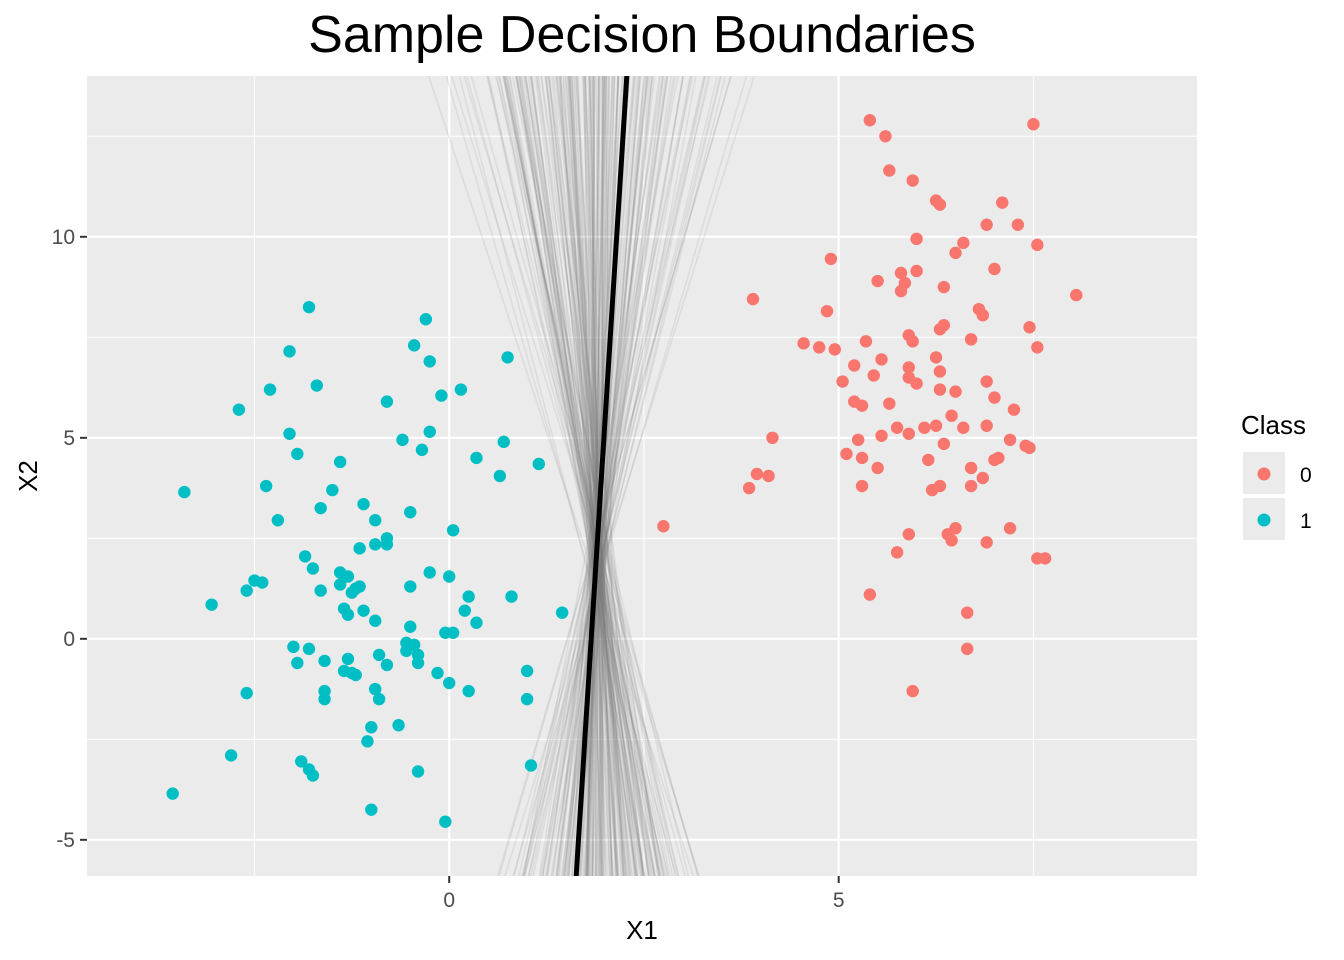 This screenshot has width=1344, height=960. I want to click on legend: Class 0 1, so click(1276, 475).